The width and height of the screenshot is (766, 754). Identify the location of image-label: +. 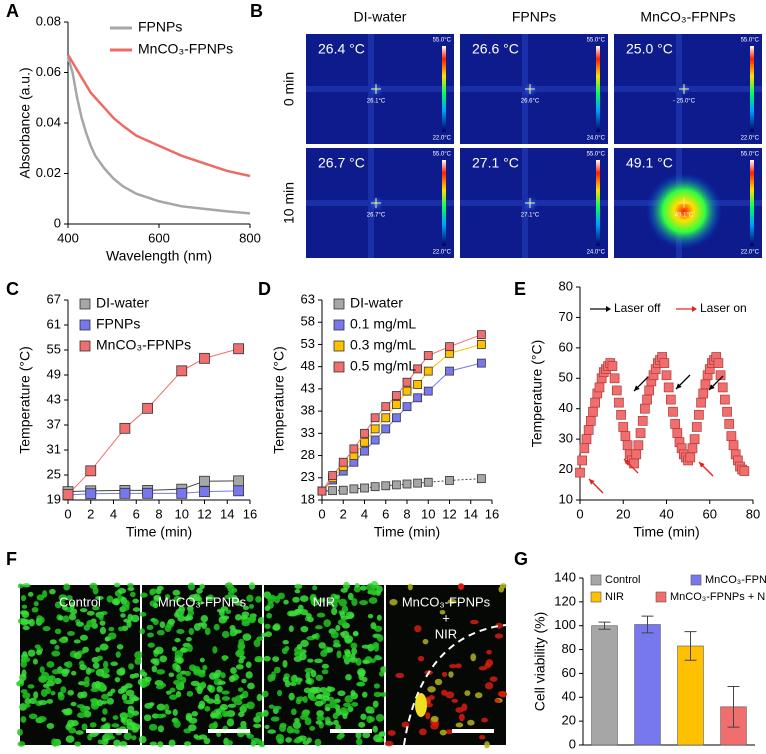
(446, 617).